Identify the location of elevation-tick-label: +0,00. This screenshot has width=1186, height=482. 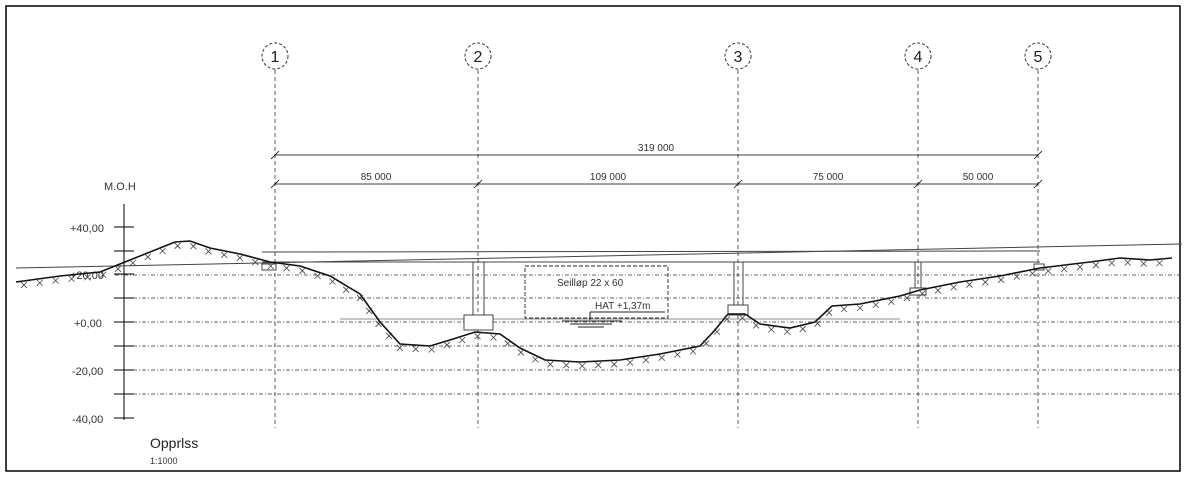
(88, 324).